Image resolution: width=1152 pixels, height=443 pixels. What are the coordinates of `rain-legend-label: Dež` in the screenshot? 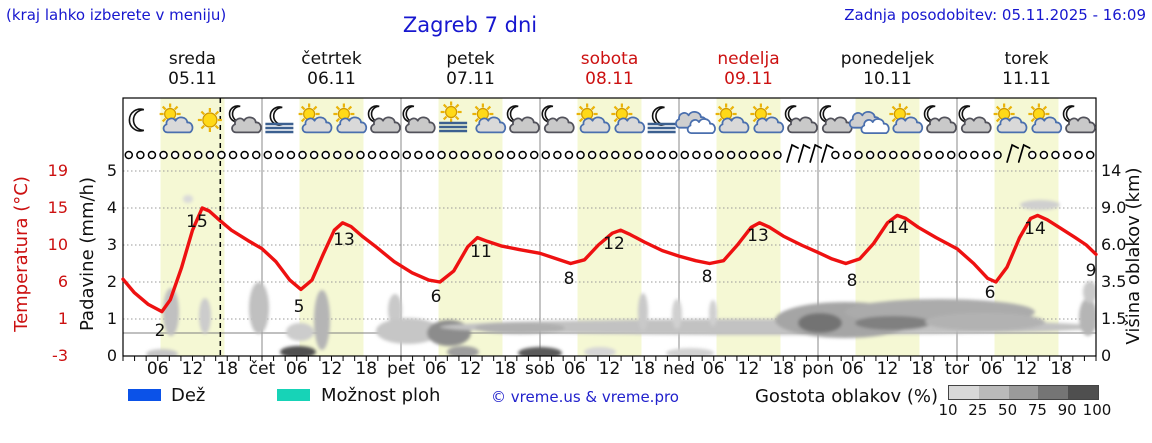 It's located at (188, 395).